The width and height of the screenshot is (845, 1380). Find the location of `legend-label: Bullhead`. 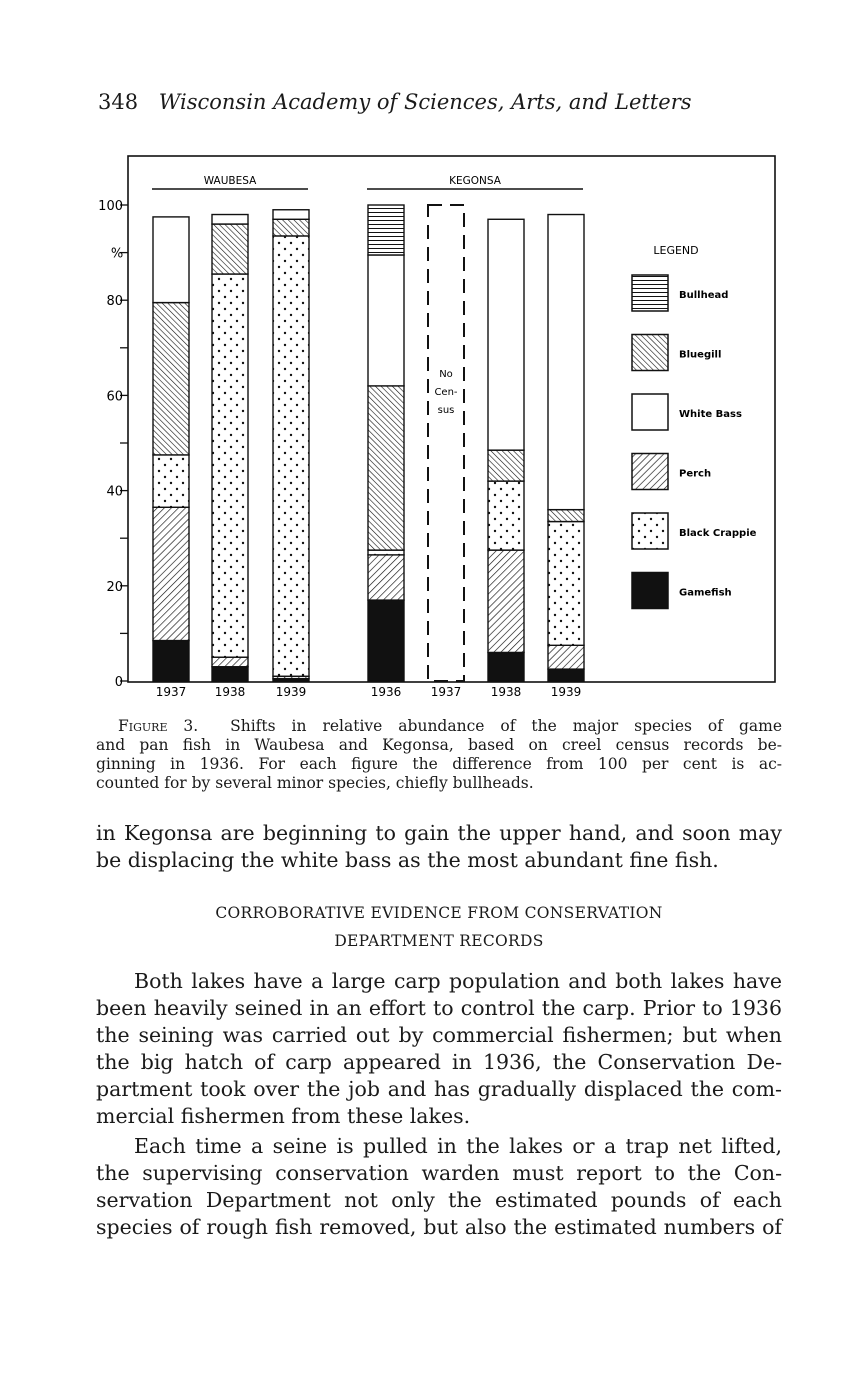

legend-label: Bullhead is located at coordinates (703, 295).